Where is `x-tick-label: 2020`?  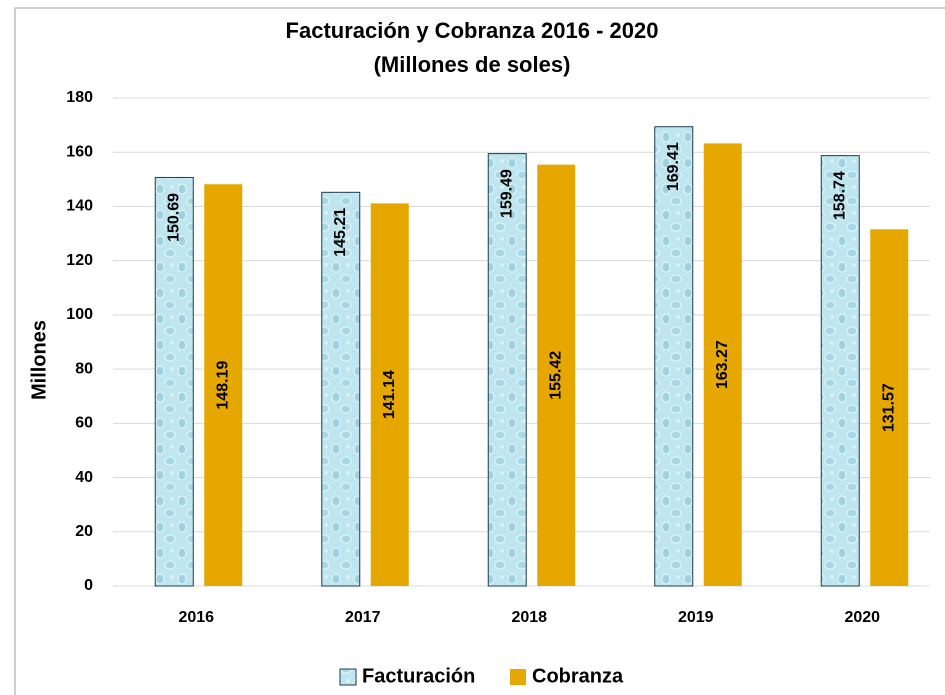
x-tick-label: 2020 is located at coordinates (862, 617).